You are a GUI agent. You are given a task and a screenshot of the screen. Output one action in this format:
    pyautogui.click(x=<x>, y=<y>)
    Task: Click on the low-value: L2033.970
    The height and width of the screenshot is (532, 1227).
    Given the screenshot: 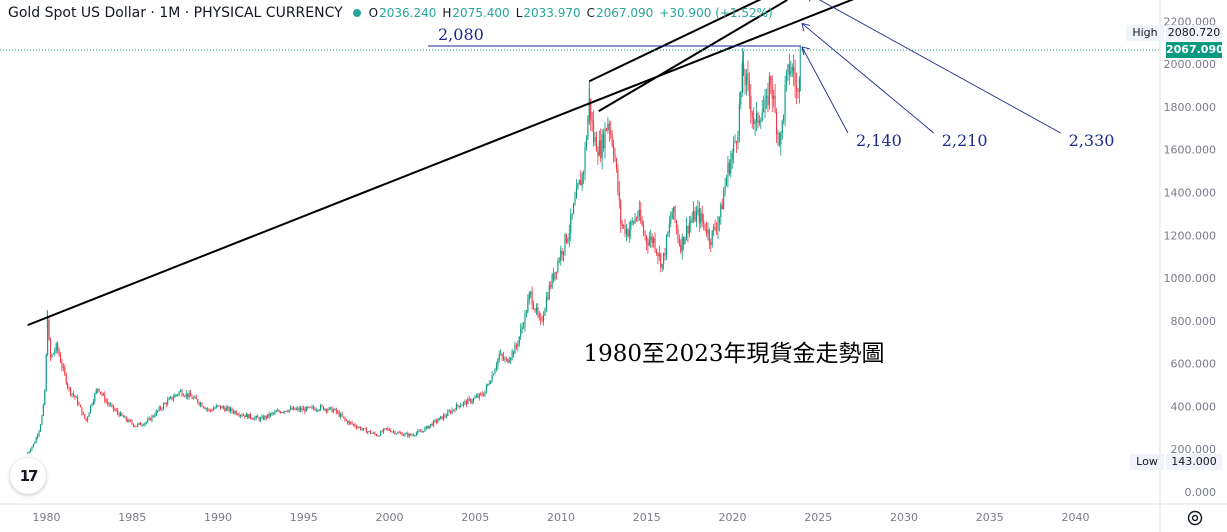 What is the action you would take?
    pyautogui.click(x=548, y=13)
    